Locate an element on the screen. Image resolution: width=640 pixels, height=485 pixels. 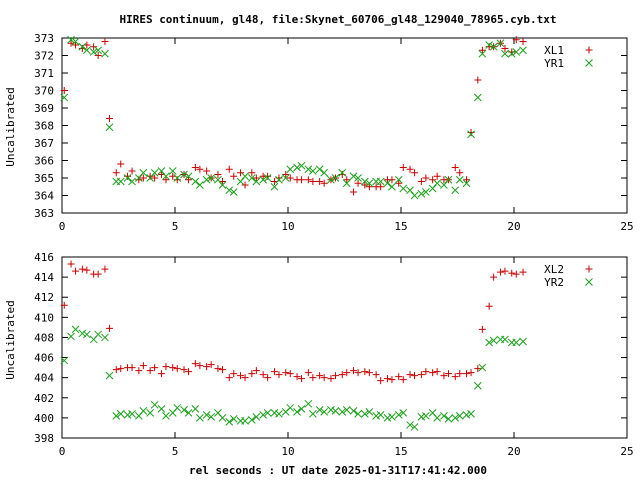
y-tick-label: 364 is located at coordinates (44, 196).